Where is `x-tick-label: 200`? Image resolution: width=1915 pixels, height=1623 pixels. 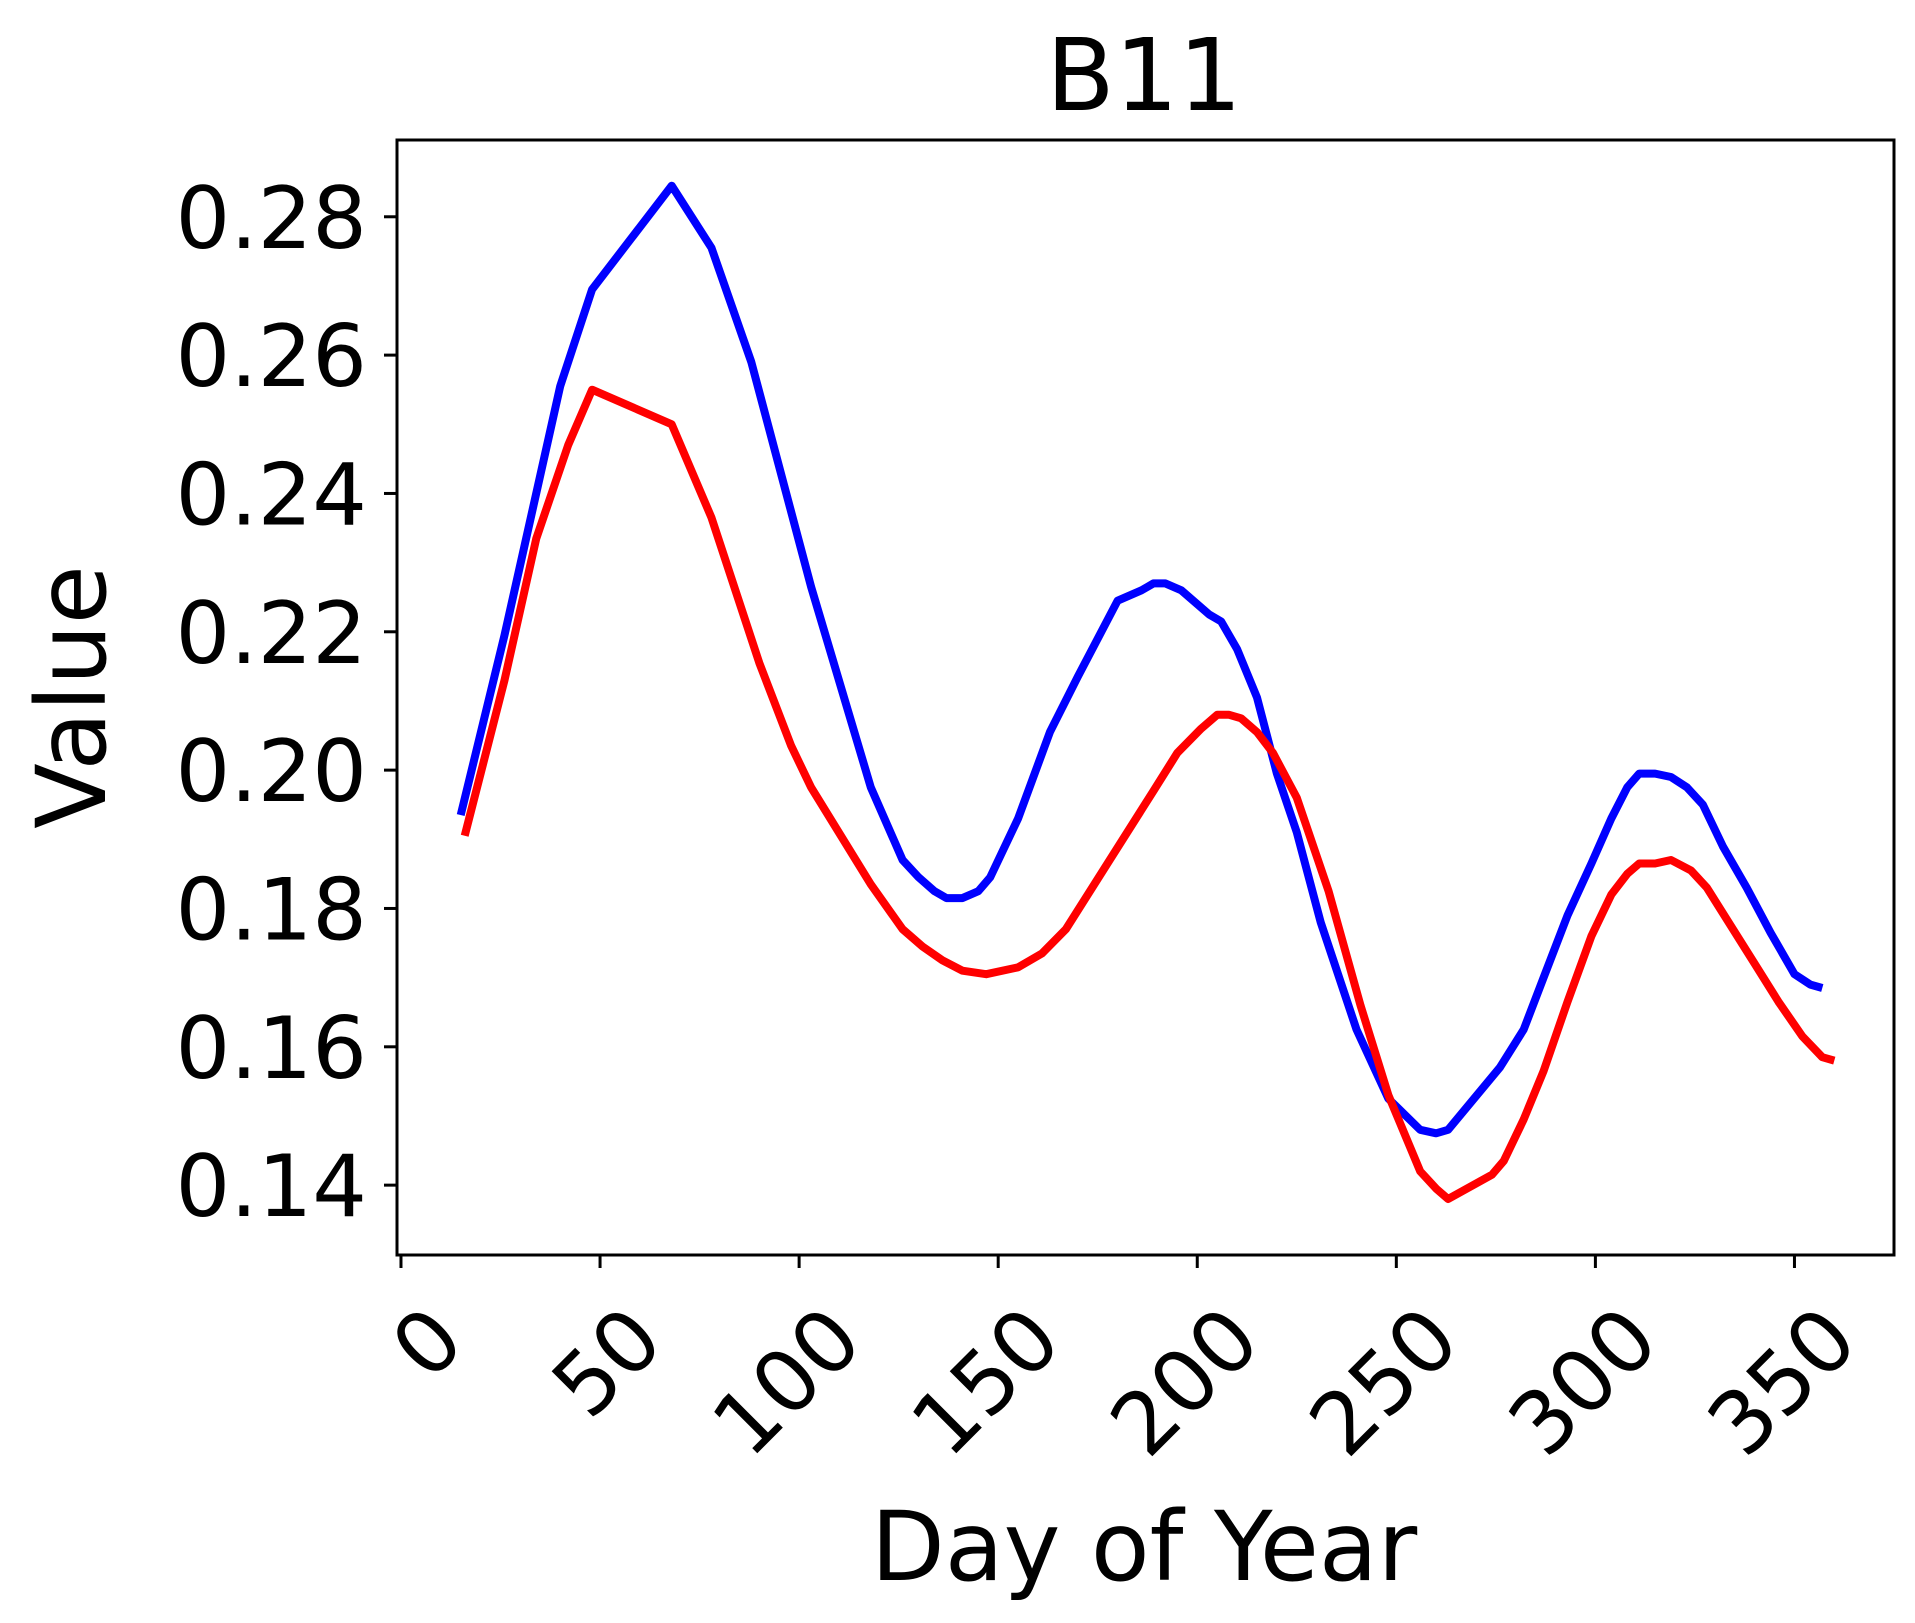 x-tick-label: 200 is located at coordinates (1185, 1382).